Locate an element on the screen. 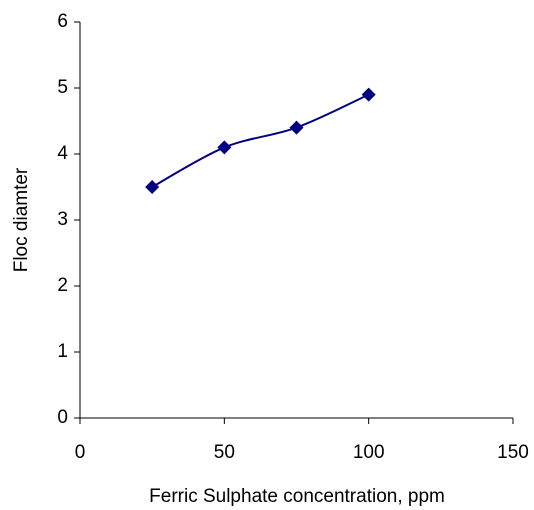 This screenshot has width=534, height=510. x-tick-label: 0 is located at coordinates (80, 452).